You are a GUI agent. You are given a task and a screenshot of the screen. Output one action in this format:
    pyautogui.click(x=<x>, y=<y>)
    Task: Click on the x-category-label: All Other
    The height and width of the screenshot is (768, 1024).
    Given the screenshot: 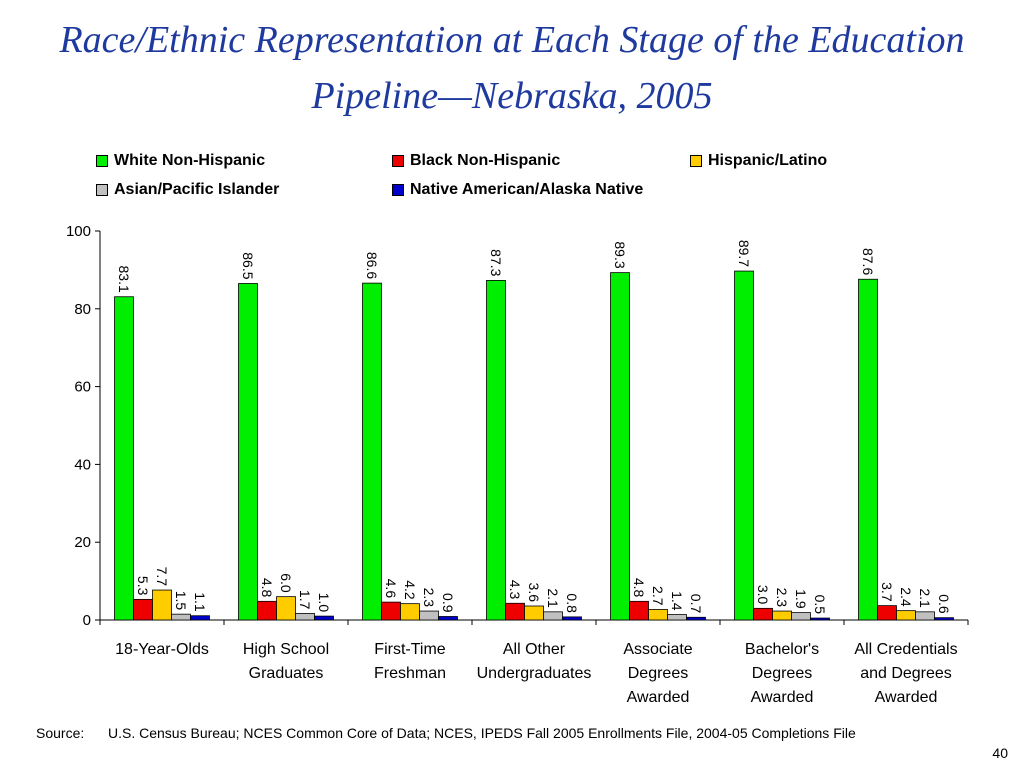 What is the action you would take?
    pyautogui.click(x=534, y=649)
    